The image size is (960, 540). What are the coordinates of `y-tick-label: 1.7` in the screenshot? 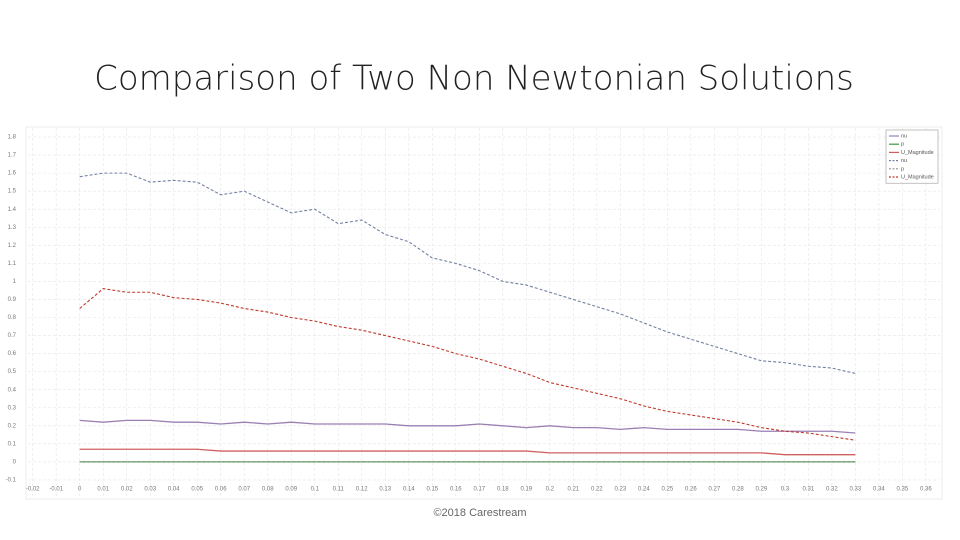 It's located at (12, 156).